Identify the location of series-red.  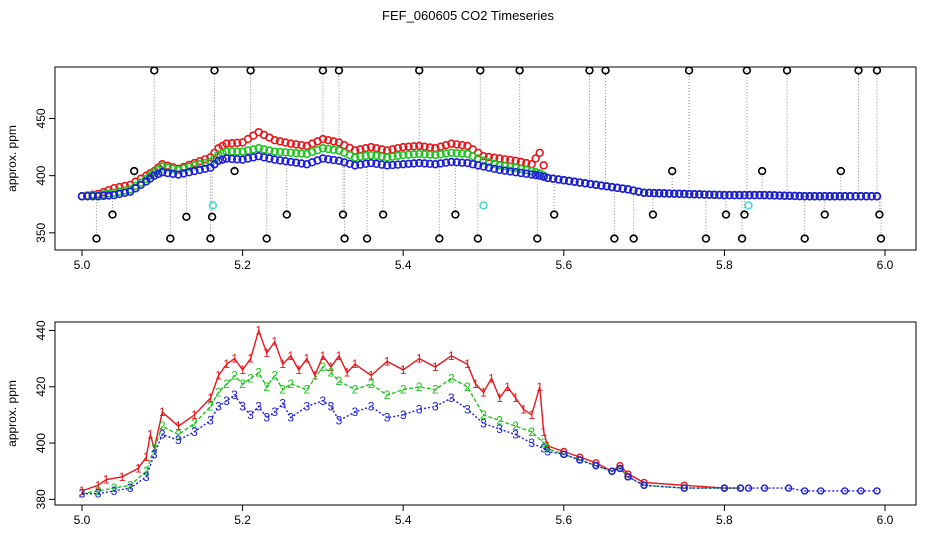
(479, 164).